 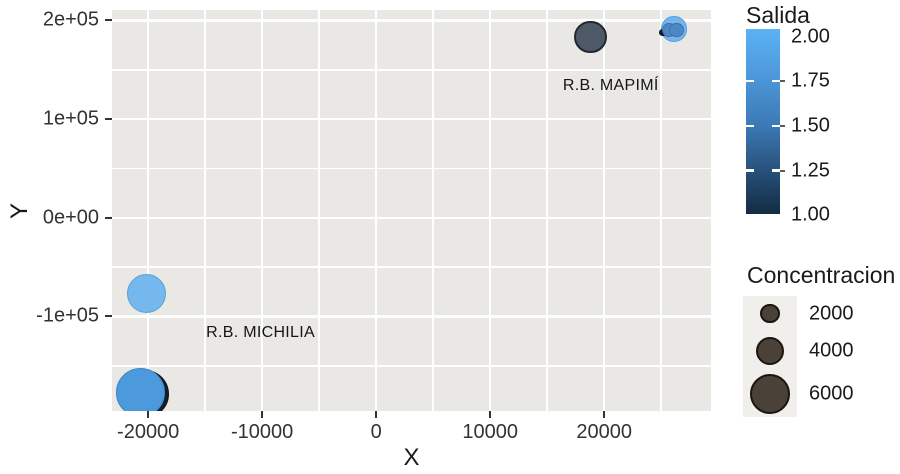 I want to click on x-axis-tick-label: 20000, so click(x=604, y=432).